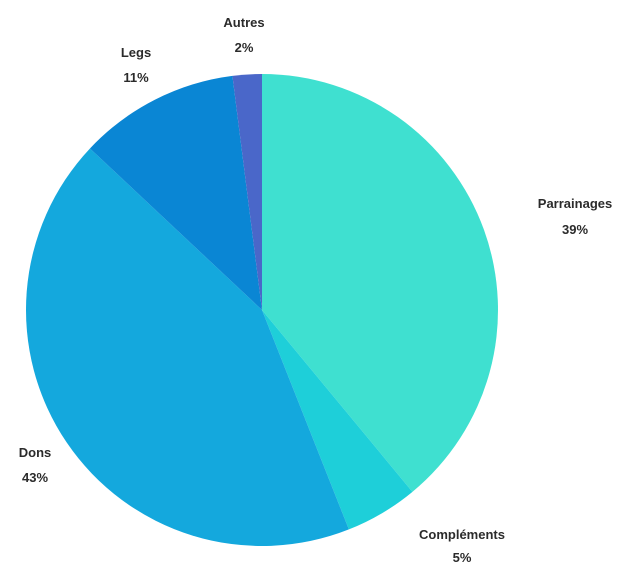  What do you see at coordinates (575, 216) in the screenshot?
I see `slice-label-parrainages: Parrainages 39%` at bounding box center [575, 216].